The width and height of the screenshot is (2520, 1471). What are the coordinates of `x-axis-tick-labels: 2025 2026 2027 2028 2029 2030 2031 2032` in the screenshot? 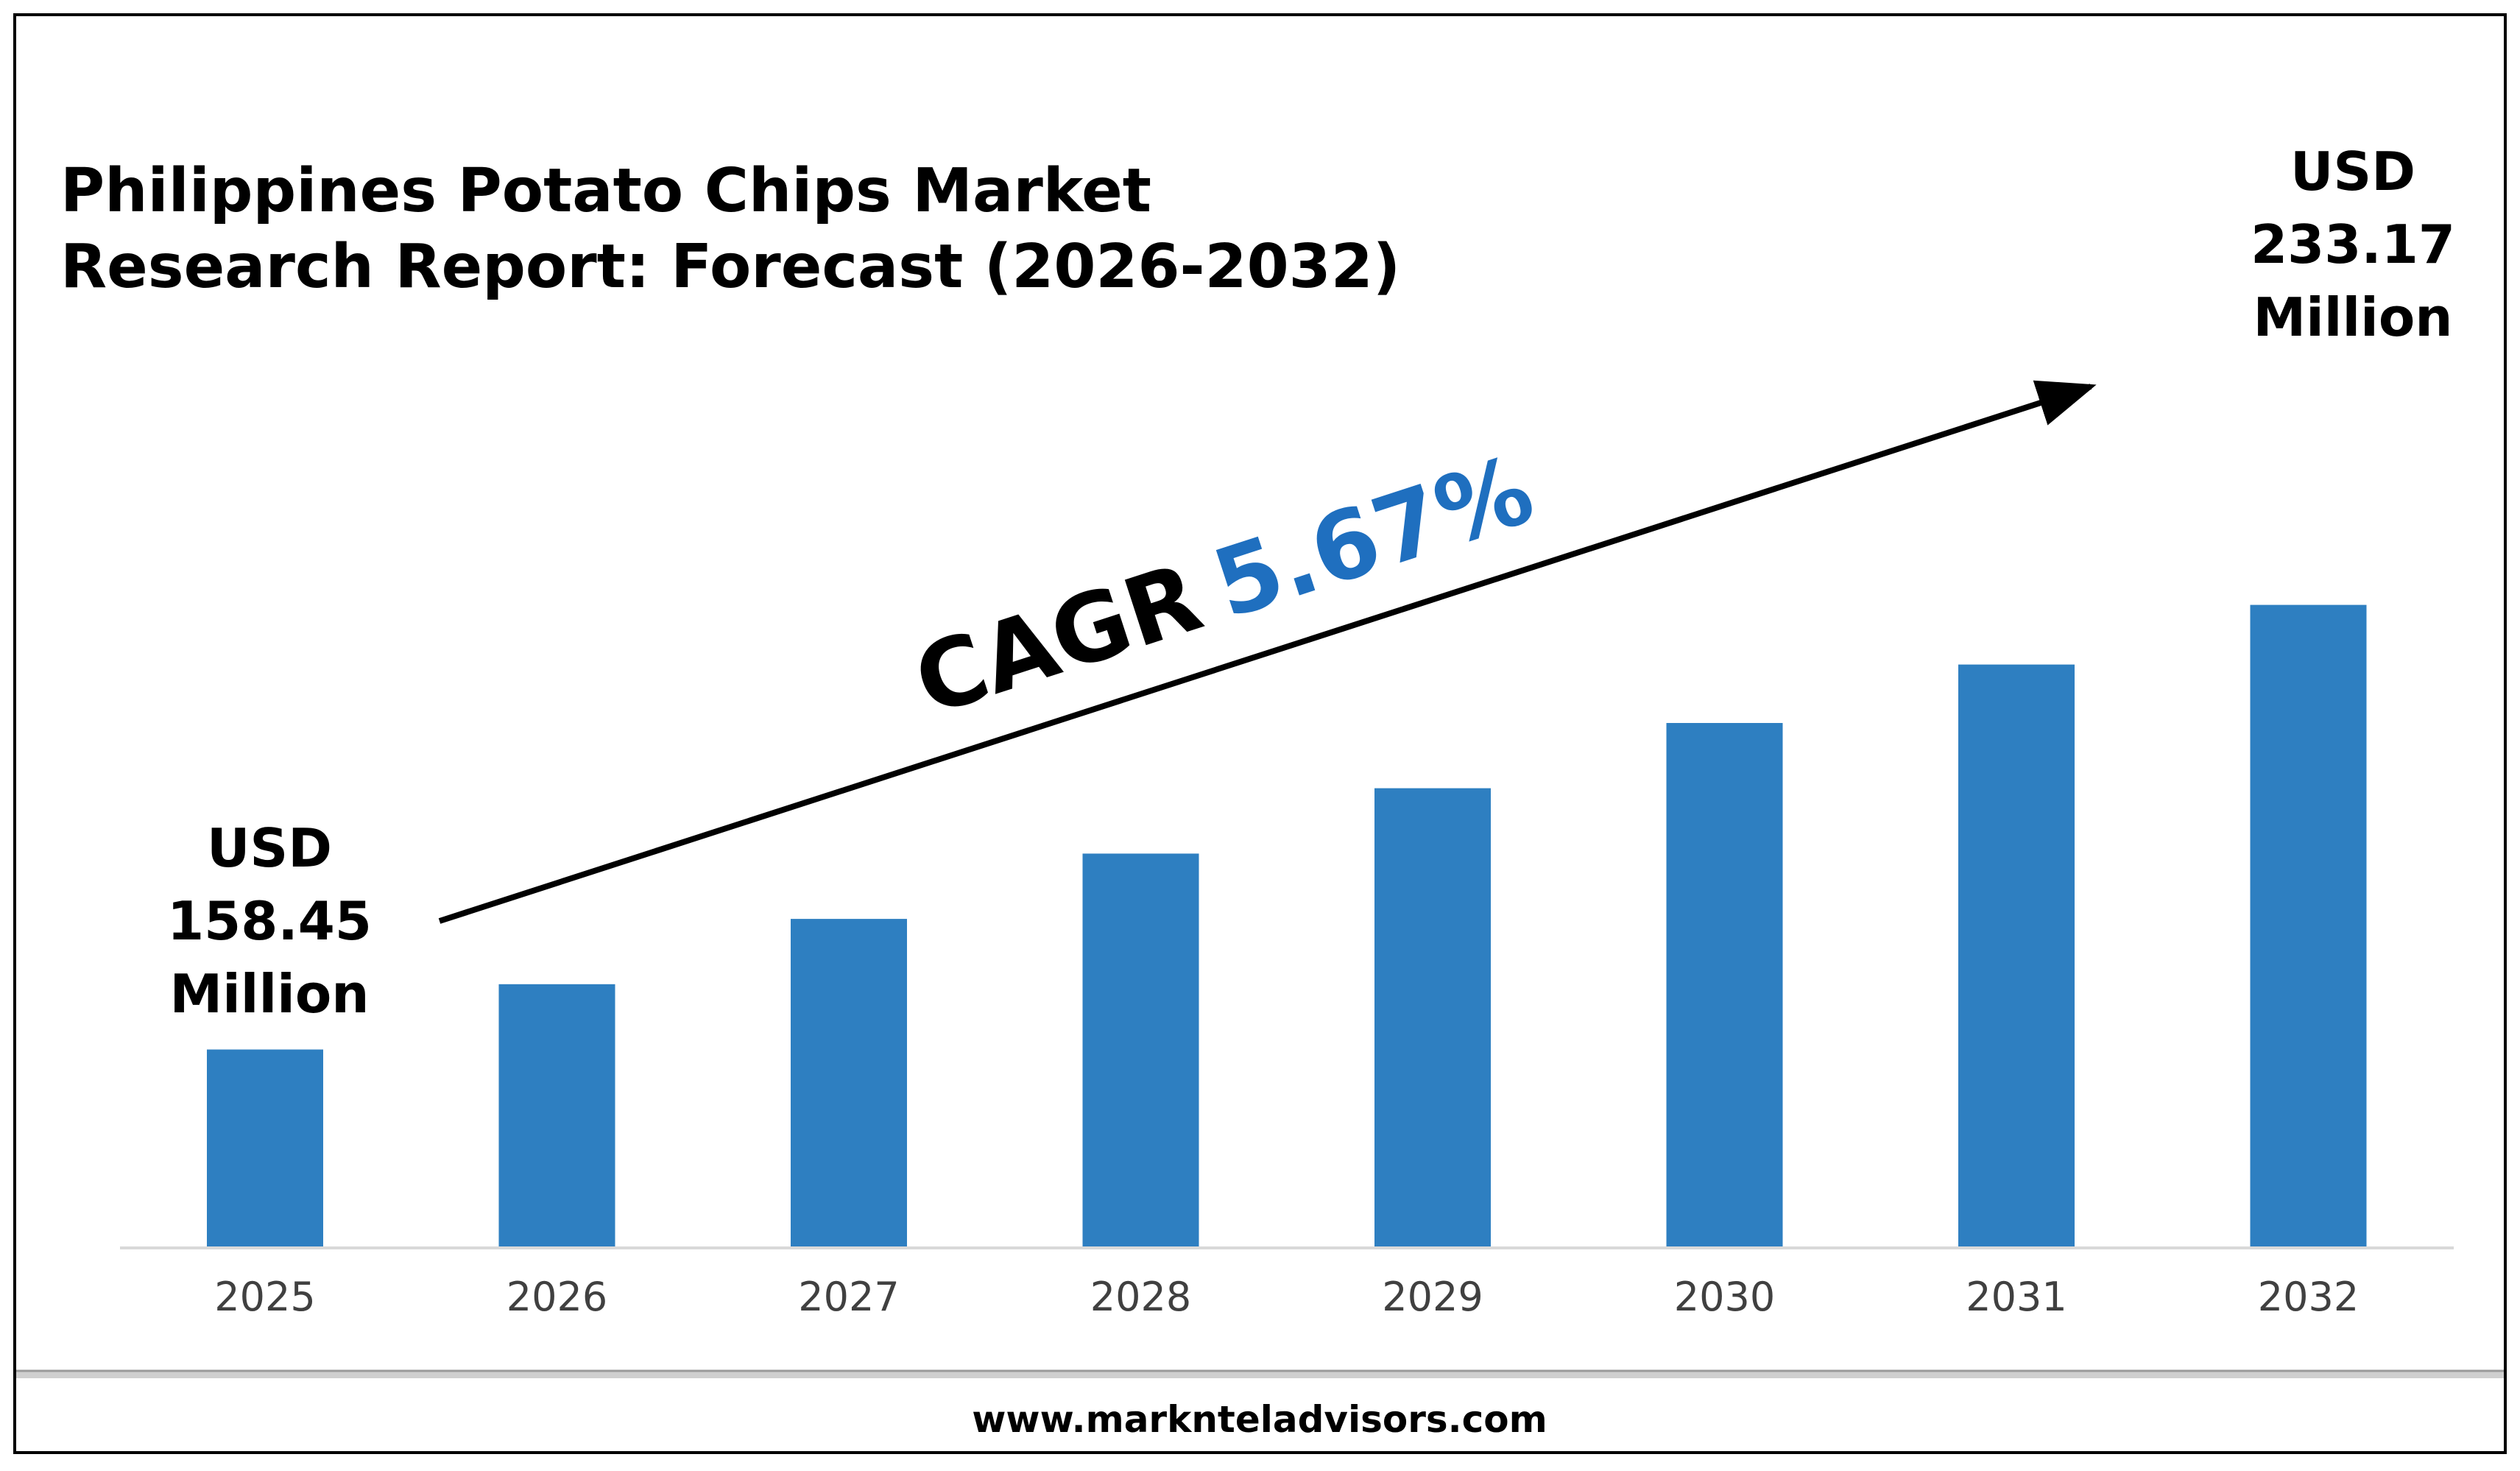 It's located at (1286, 1297).